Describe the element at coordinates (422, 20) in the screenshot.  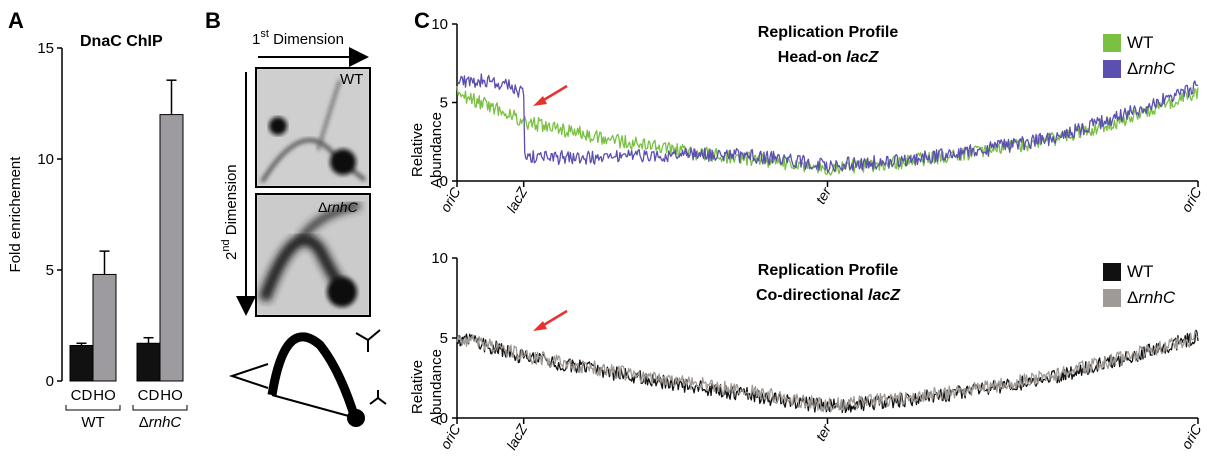
I see `panel-c-letter: C` at that location.